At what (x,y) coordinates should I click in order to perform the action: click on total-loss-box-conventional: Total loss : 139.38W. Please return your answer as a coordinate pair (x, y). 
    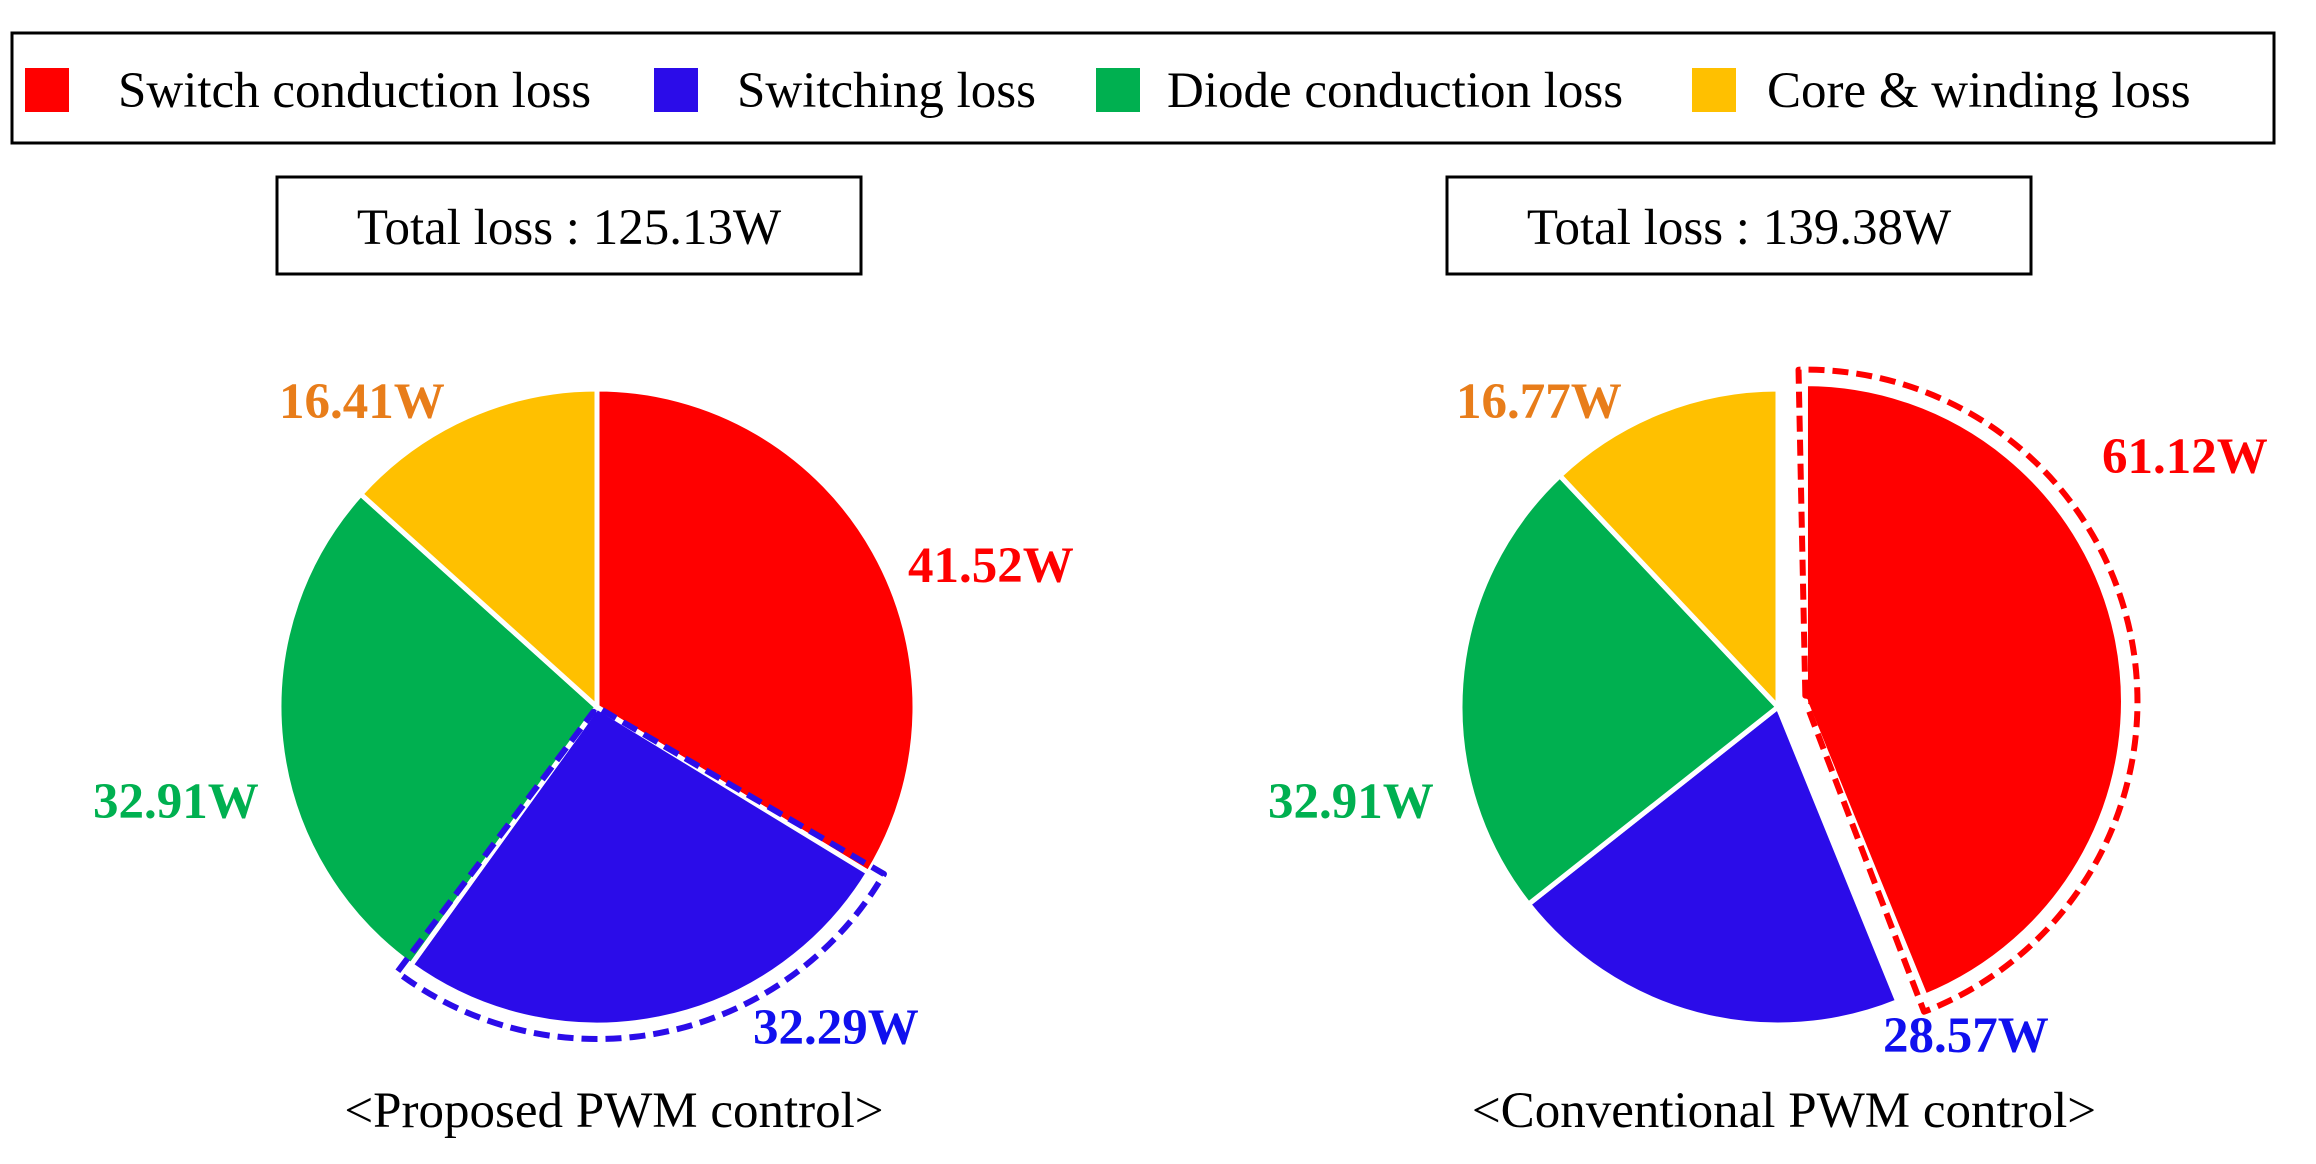
    Looking at the image, I should click on (1739, 225).